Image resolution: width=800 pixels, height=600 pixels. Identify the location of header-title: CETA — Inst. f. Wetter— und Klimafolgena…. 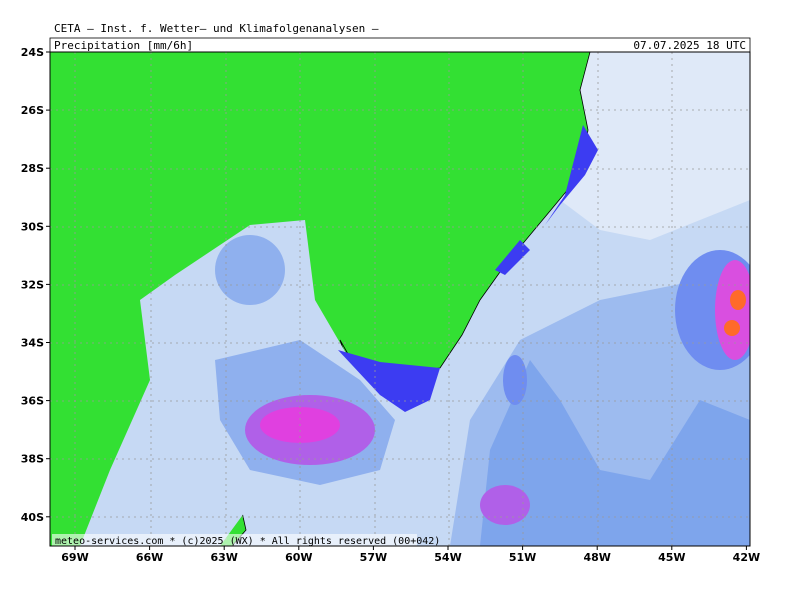
(216, 28).